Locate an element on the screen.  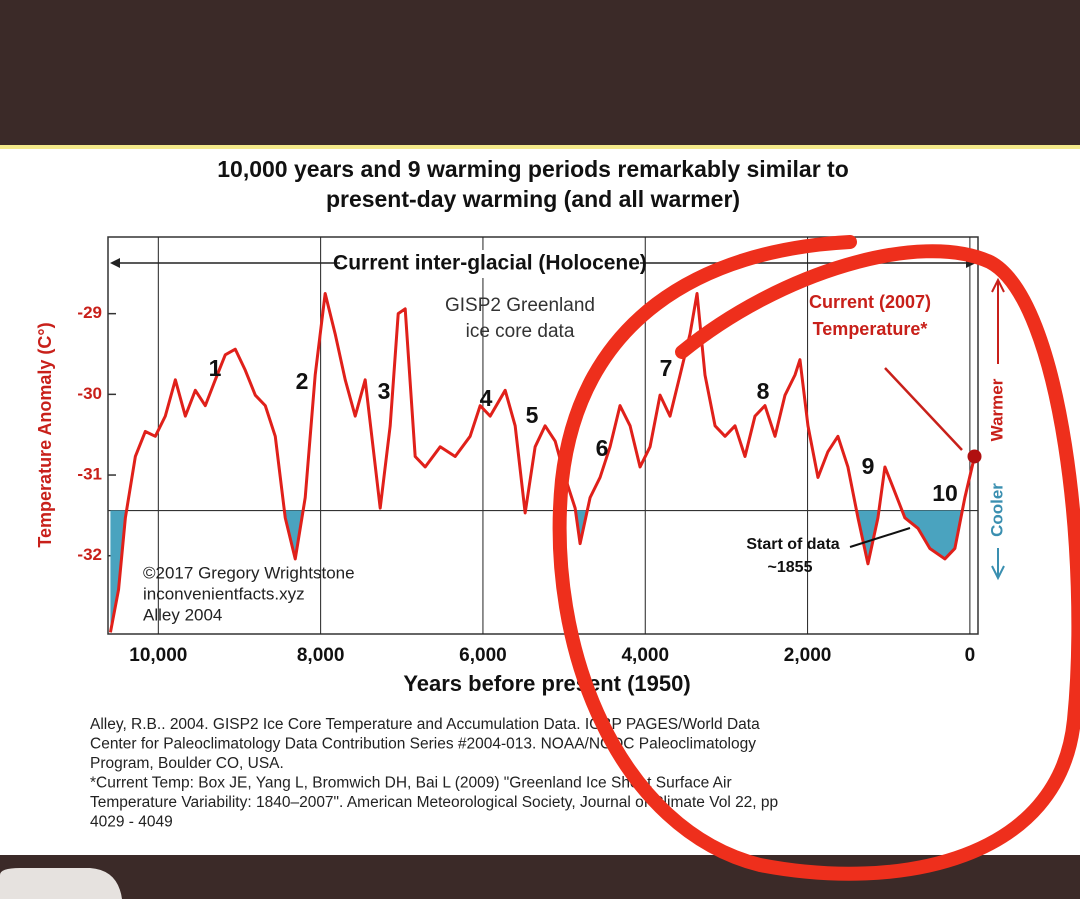
period-number: 3 is located at coordinates (384, 391).